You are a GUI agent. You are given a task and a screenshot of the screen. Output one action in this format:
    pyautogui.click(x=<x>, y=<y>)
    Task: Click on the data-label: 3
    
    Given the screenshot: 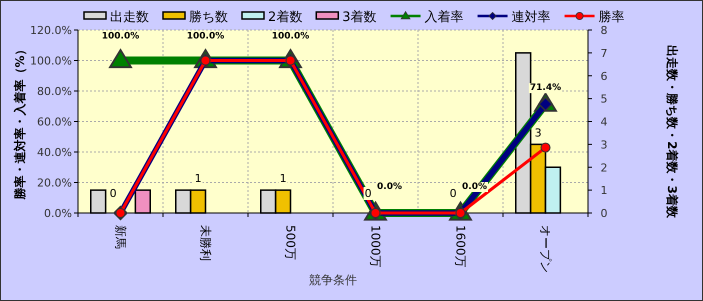 What is the action you would take?
    pyautogui.click(x=538, y=133)
    